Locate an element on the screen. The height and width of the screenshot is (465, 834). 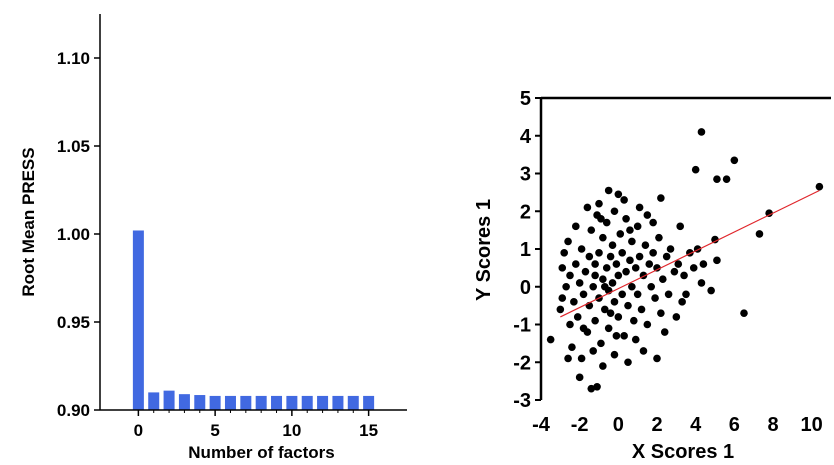
y-tick-label: 1.10 is located at coordinates (73, 58).